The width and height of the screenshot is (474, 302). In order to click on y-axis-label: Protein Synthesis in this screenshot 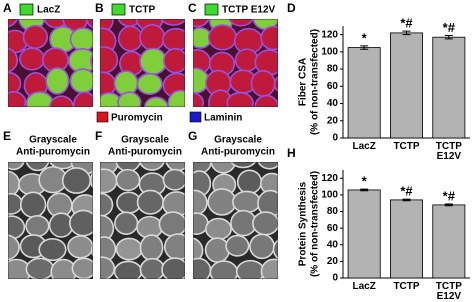, I will do `click(303, 223)`.